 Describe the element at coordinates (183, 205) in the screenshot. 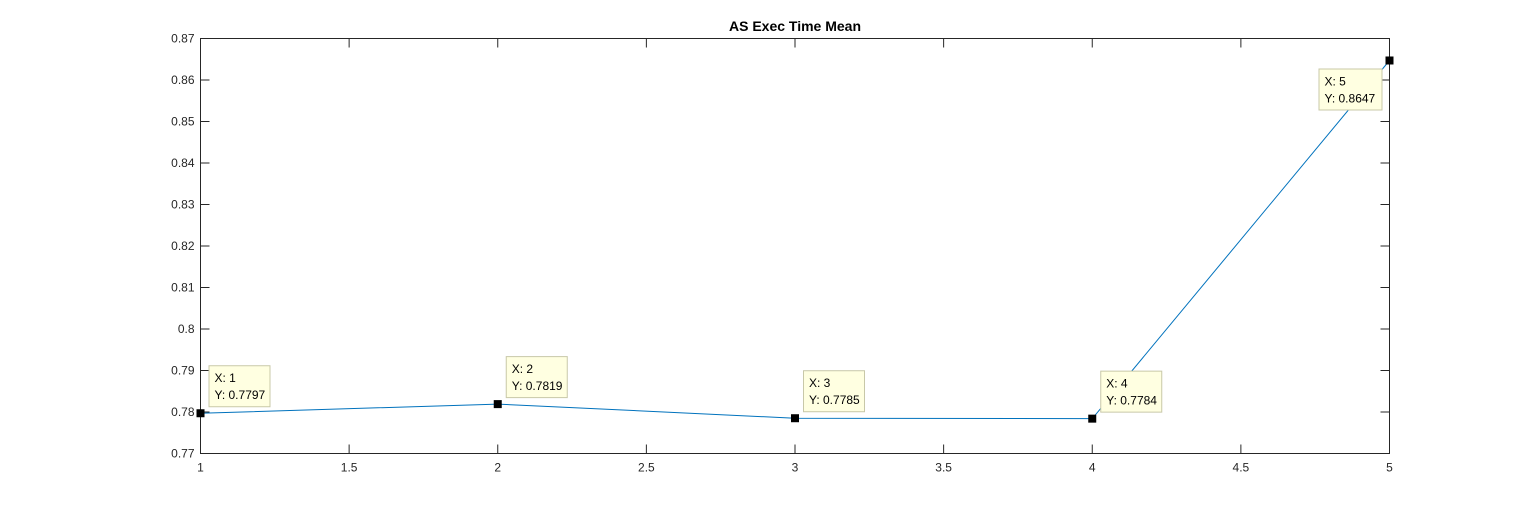

I see `y-tick-label: 0.83` at that location.